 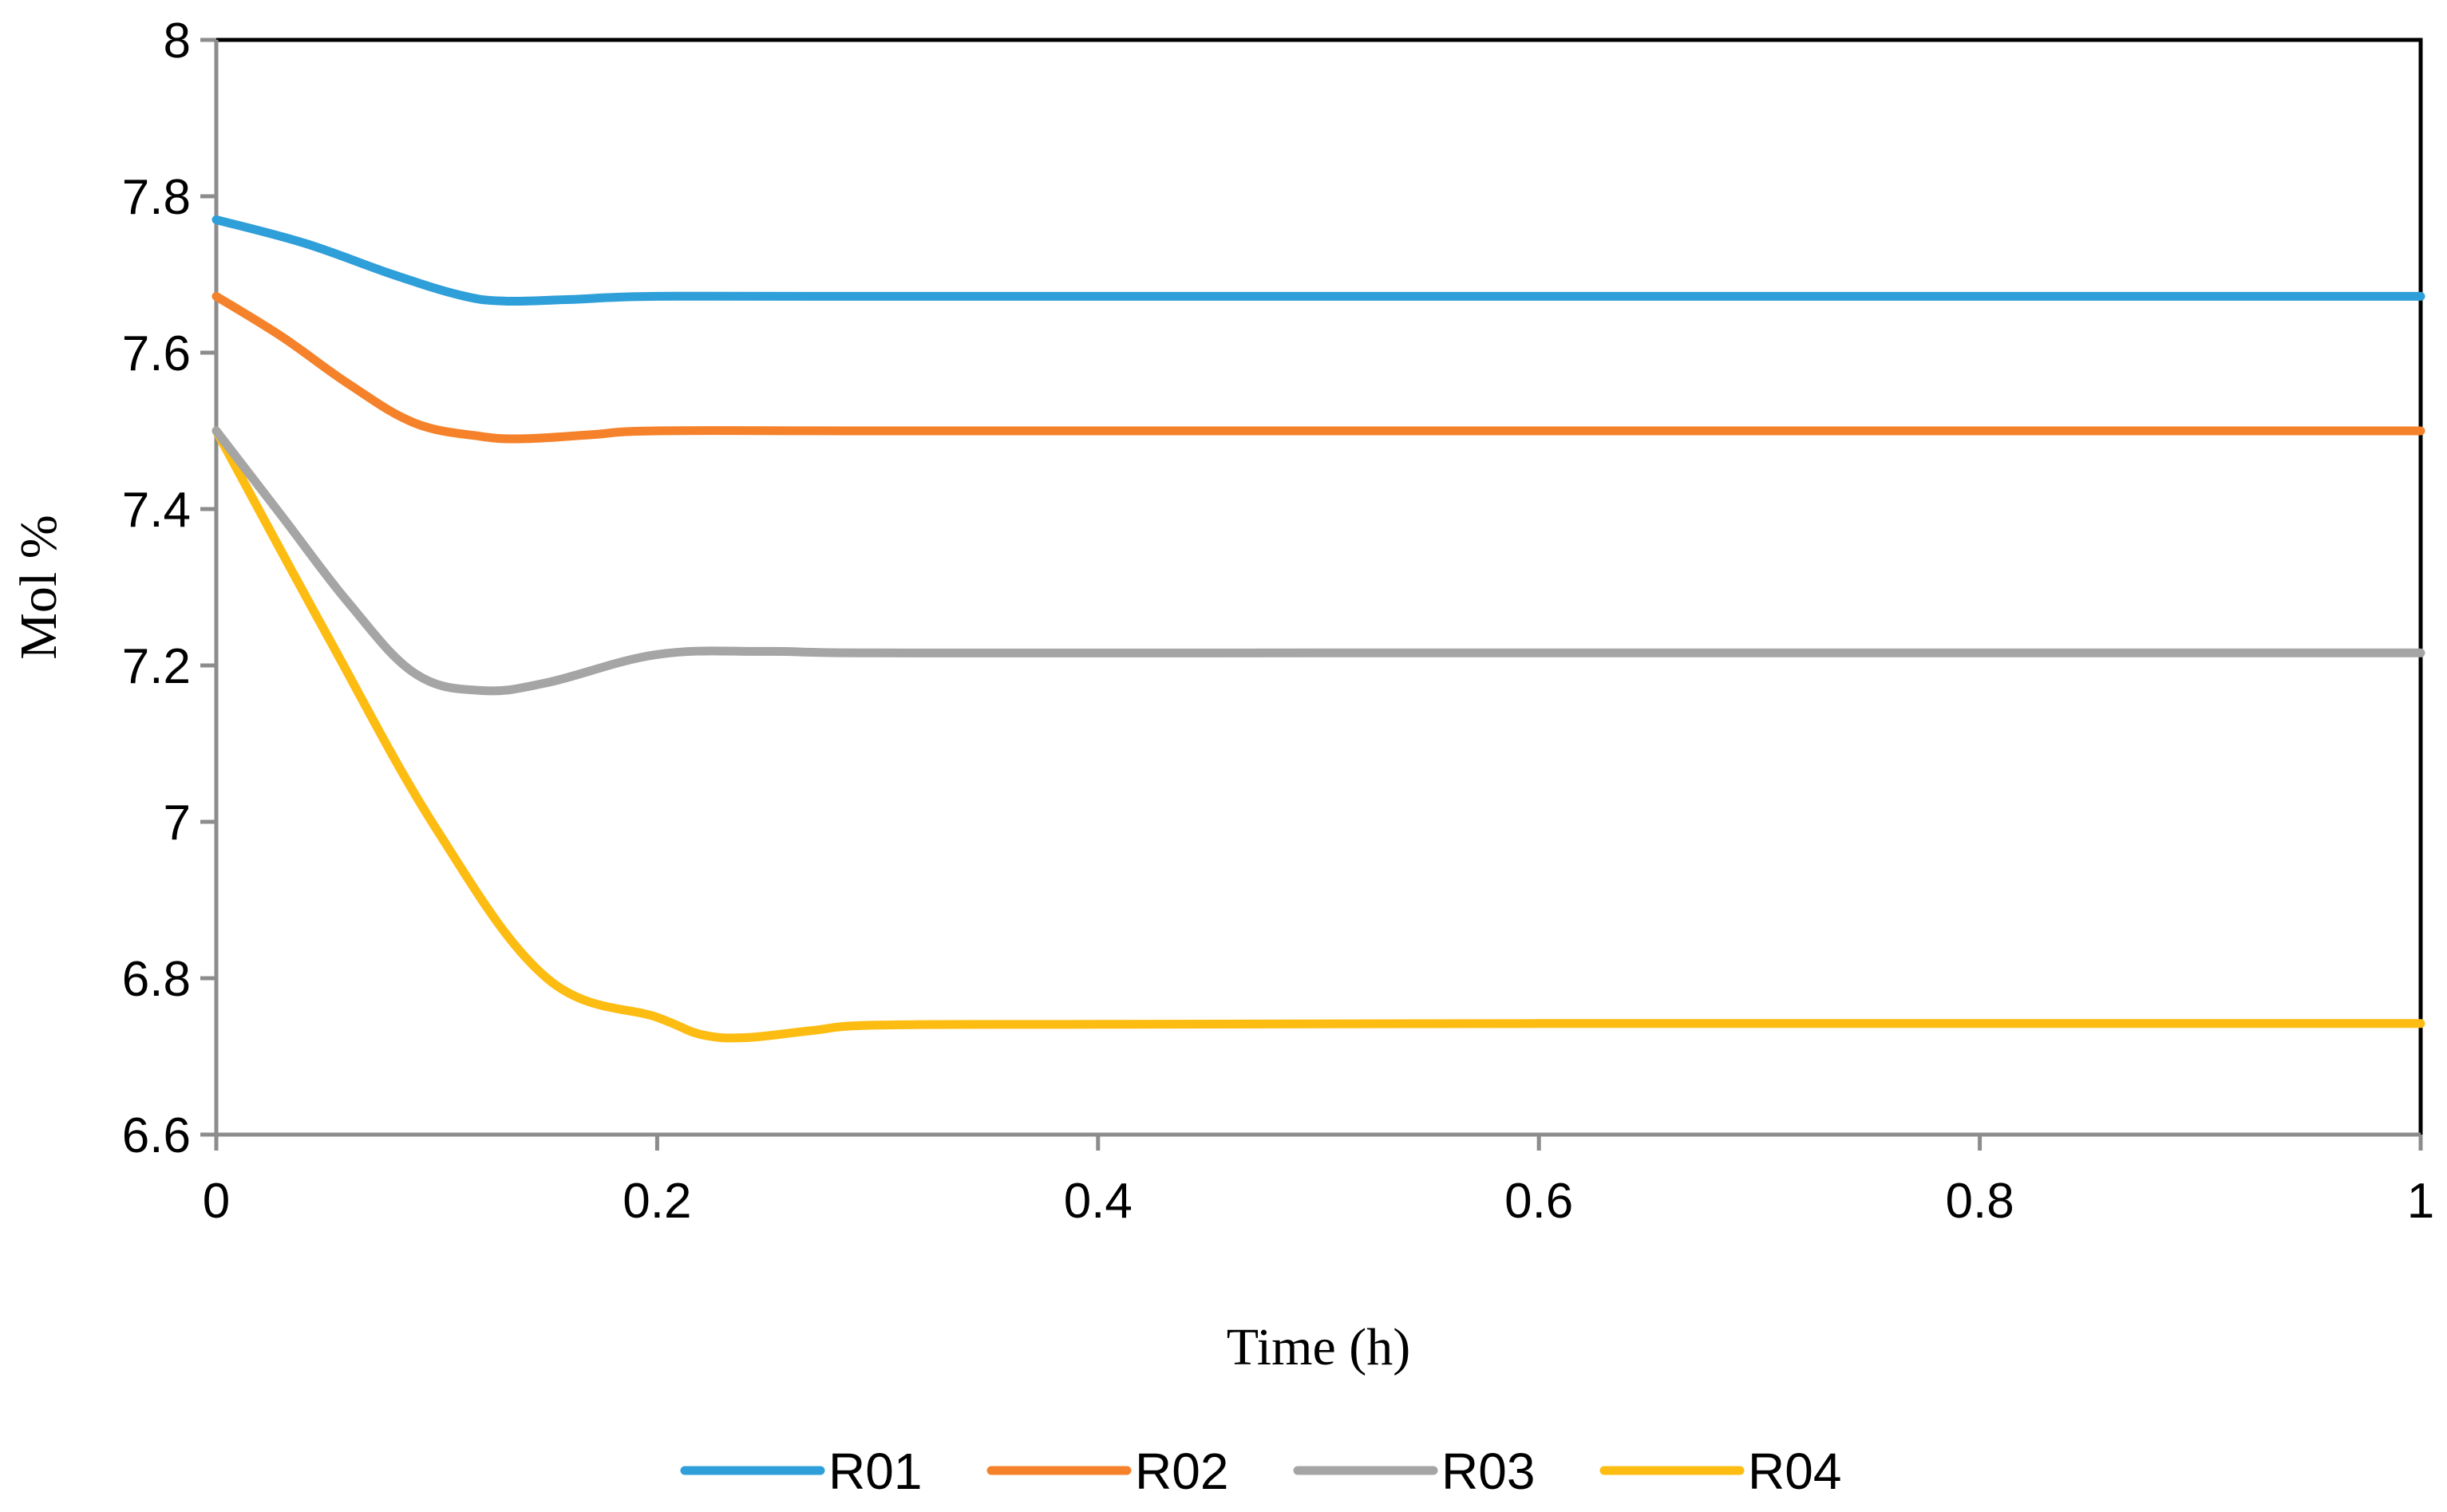 What do you see at coordinates (1488, 1471) in the screenshot?
I see `legend-label: R03` at bounding box center [1488, 1471].